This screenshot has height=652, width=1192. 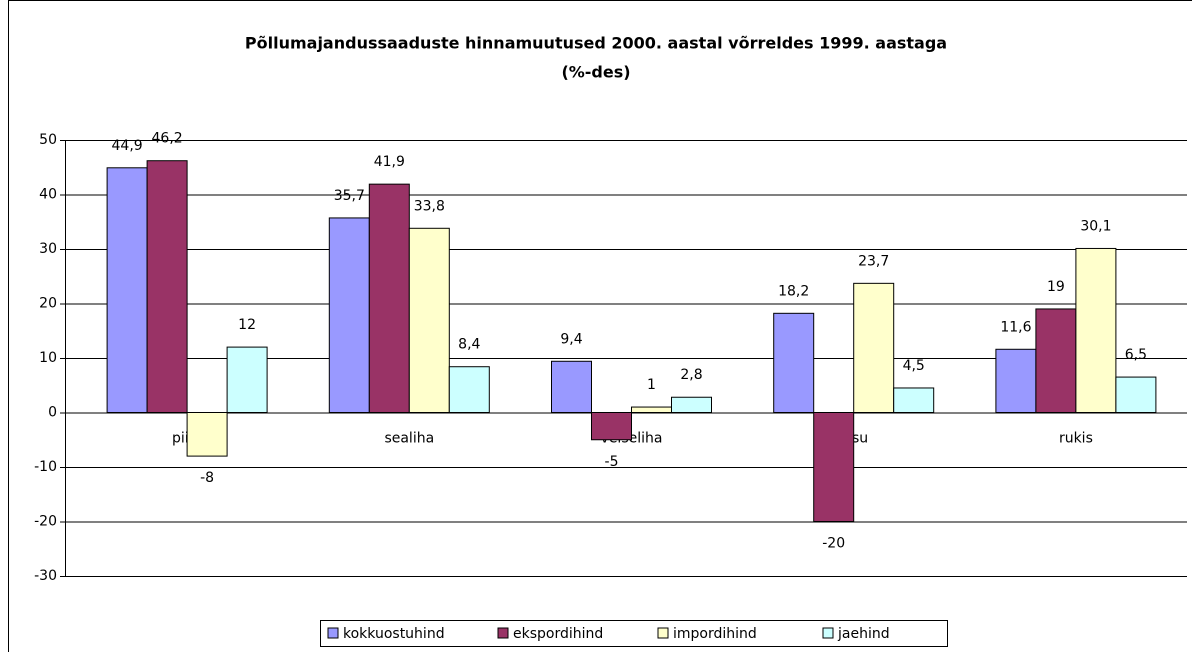 I want to click on data-label: 19, so click(x=1056, y=287).